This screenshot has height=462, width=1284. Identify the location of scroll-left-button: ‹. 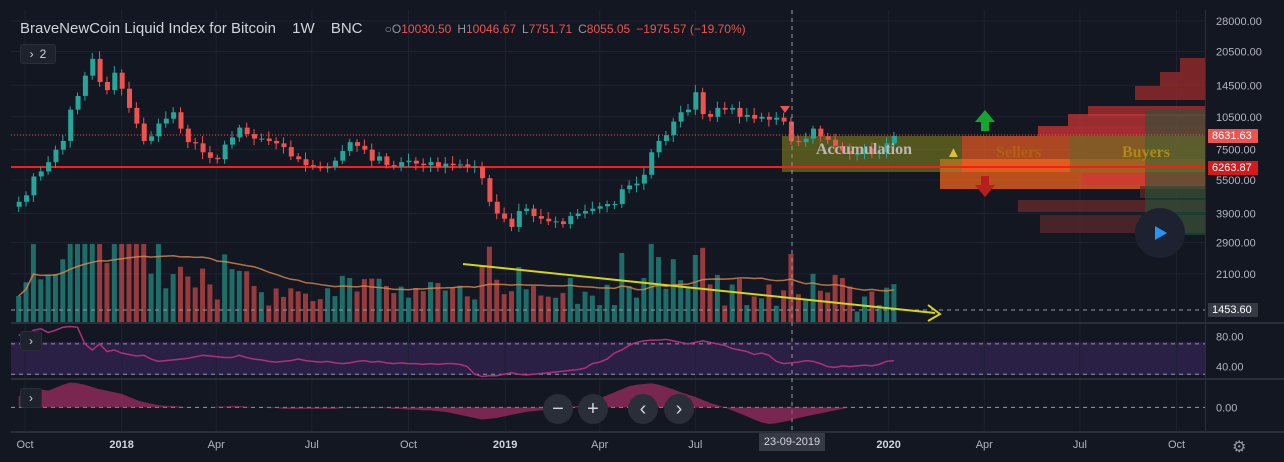
(643, 409).